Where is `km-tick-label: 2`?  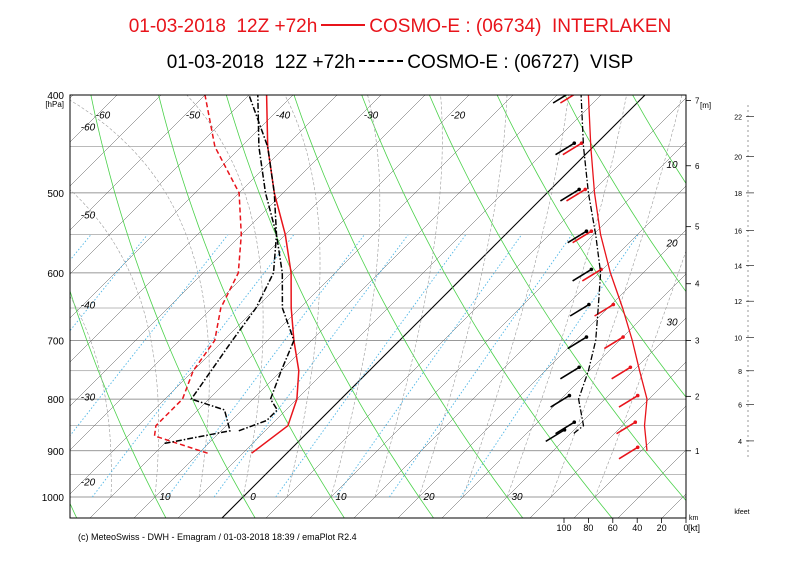 km-tick-label: 2 is located at coordinates (697, 396).